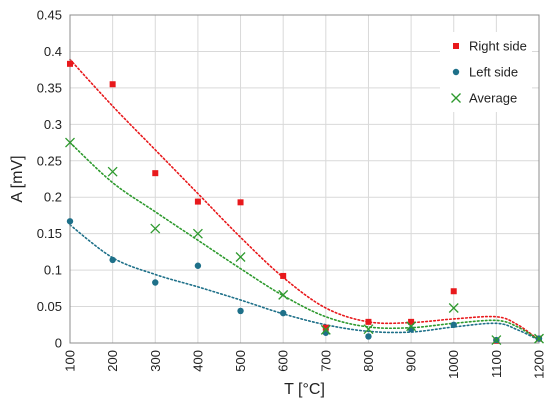 The width and height of the screenshot is (550, 404). Describe the element at coordinates (496, 364) in the screenshot. I see `x-tick-label: 1100` at that location.